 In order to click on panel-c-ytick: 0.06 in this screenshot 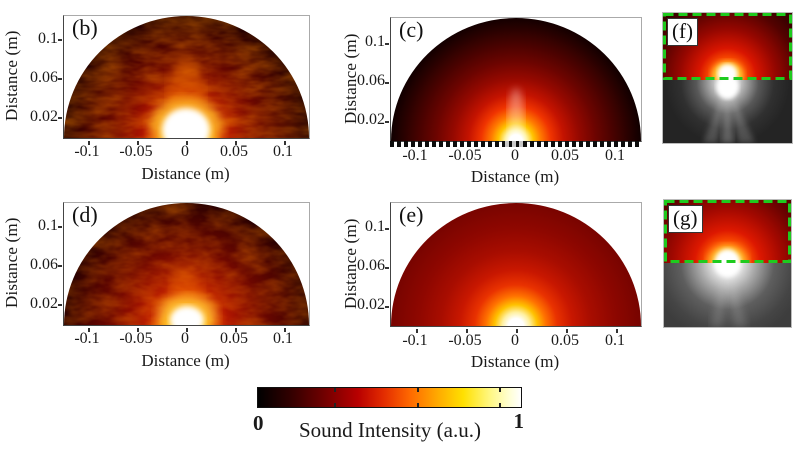, I will do `click(371, 80)`.